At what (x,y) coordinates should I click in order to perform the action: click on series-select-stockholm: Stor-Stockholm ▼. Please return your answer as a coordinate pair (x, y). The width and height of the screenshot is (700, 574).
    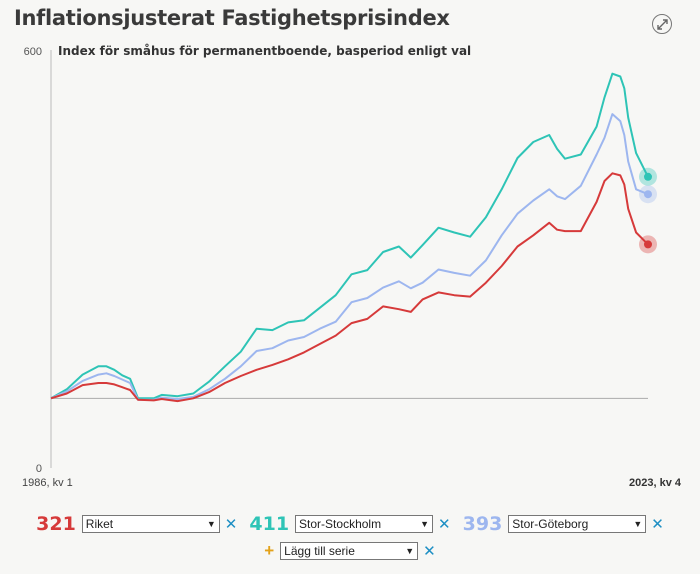
    Looking at the image, I should click on (364, 524).